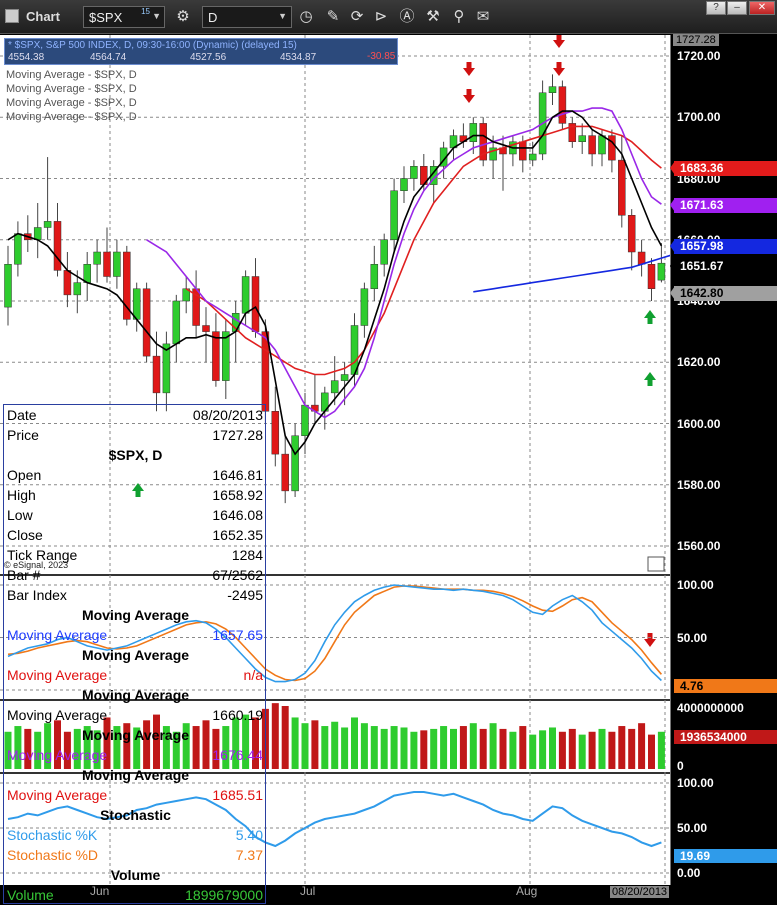 This screenshot has width=777, height=905. I want to click on info-key: Volume, so click(30, 895).